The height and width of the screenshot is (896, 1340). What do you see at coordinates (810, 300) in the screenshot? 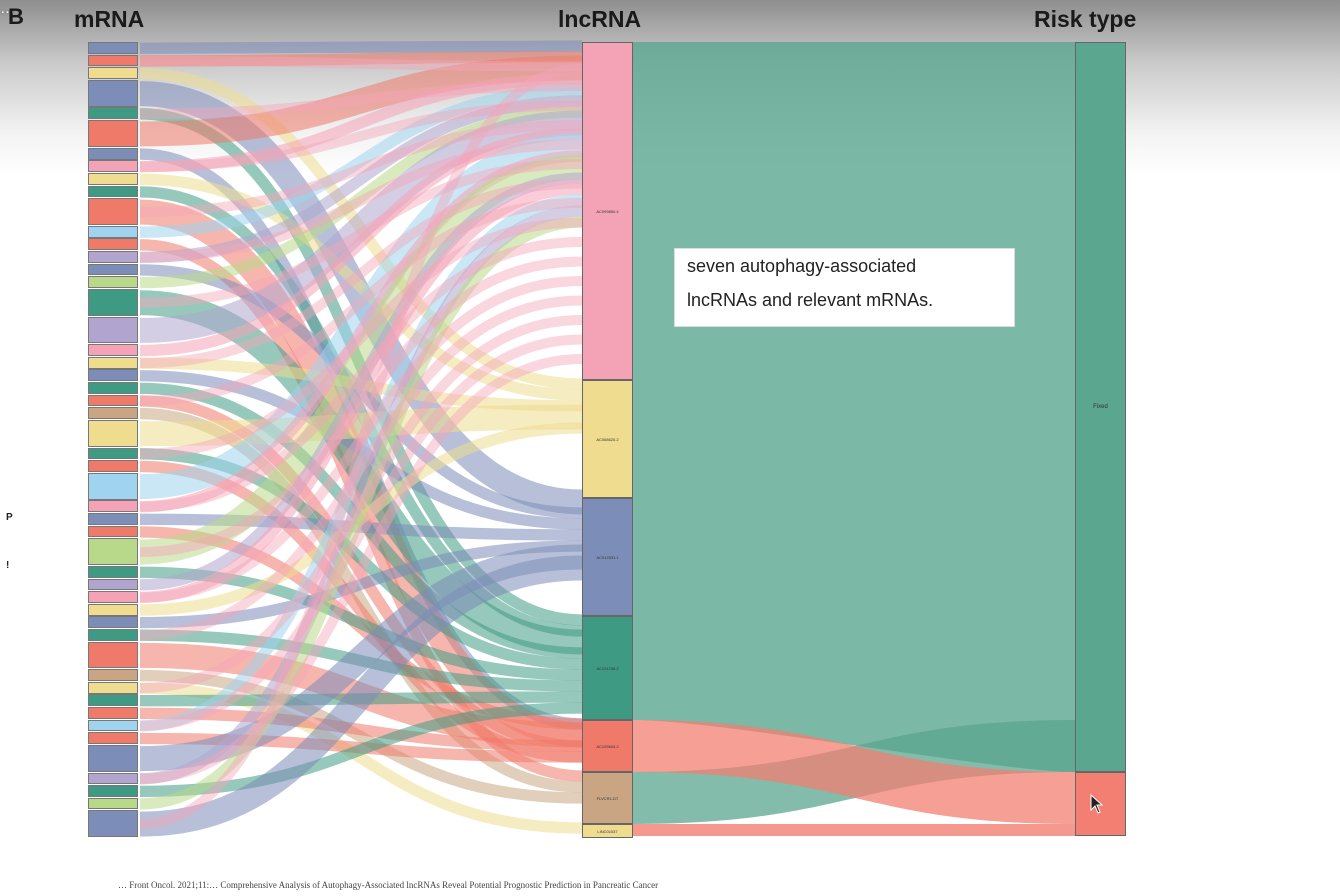
I see `annotation-line-2: lncRNAs and relevant mRNAs.` at bounding box center [810, 300].